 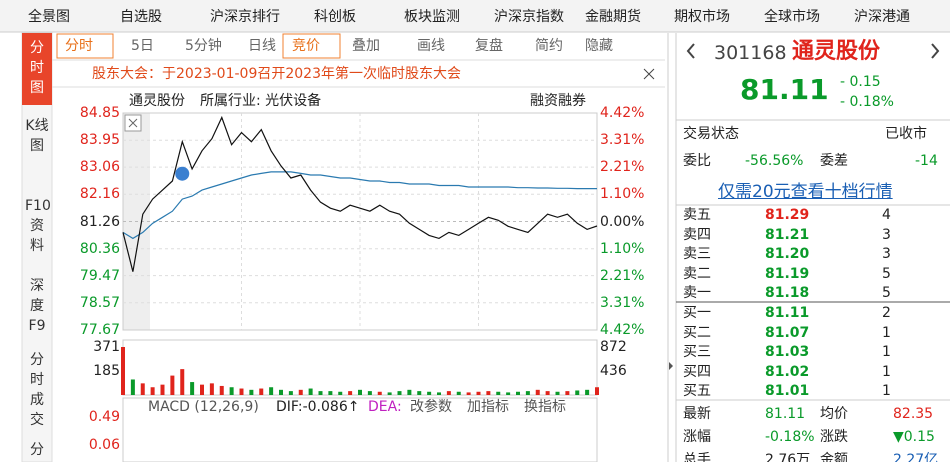 I want to click on toolbar-button: 复盘, so click(x=489, y=46).